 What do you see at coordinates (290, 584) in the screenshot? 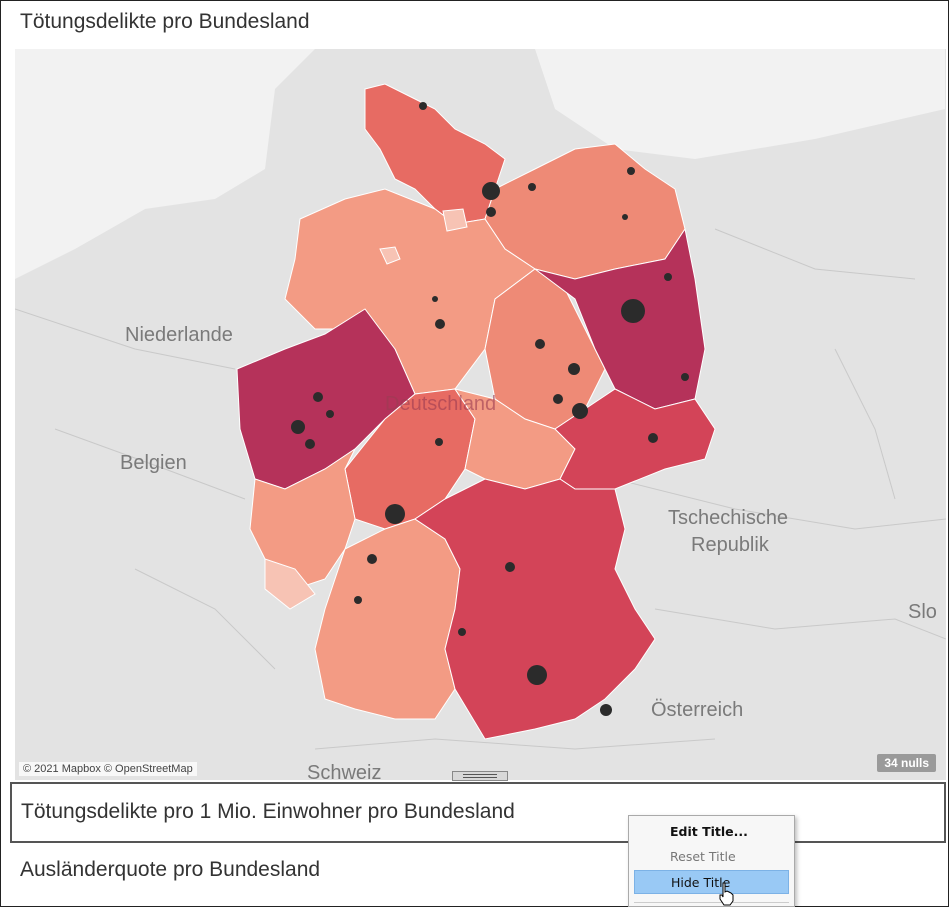
I see `state-saarland` at bounding box center [290, 584].